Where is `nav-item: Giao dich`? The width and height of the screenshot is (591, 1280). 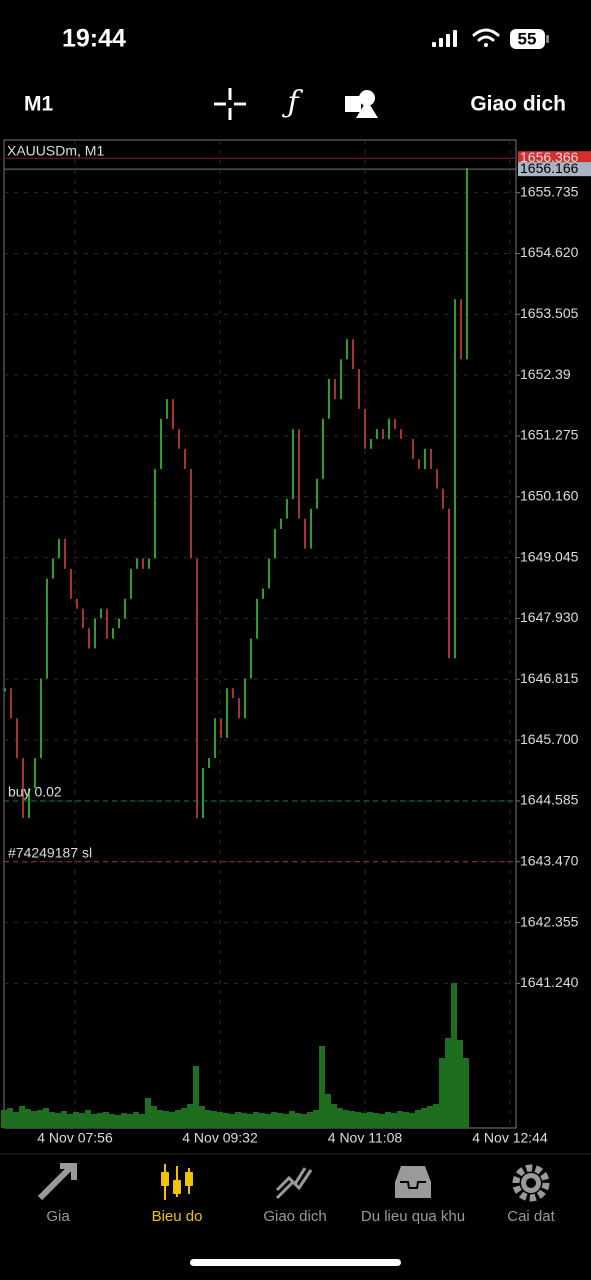
nav-item: Giao dich is located at coordinates (295, 1196).